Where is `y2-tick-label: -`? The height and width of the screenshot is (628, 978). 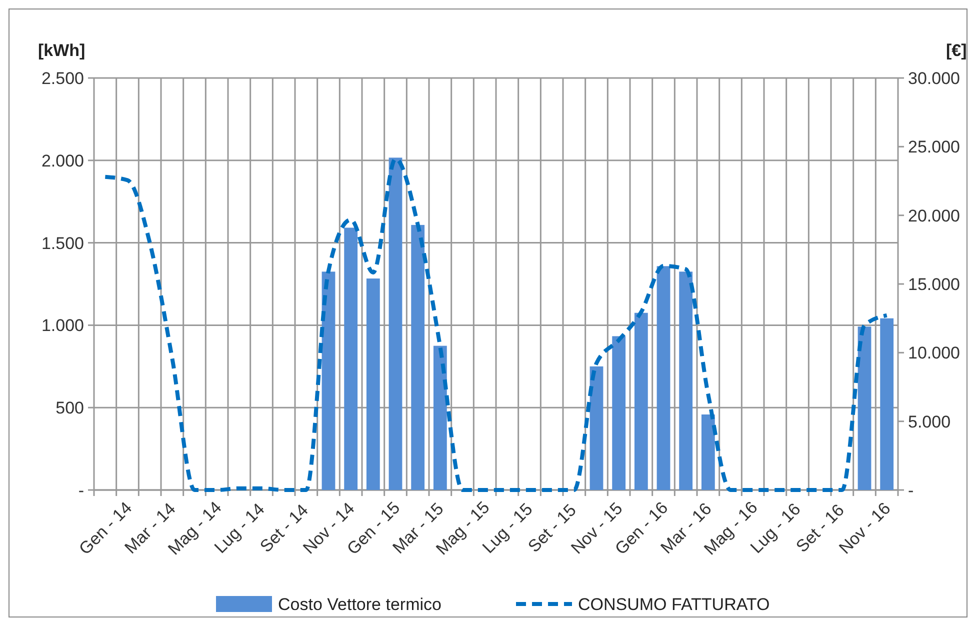 y2-tick-label: - is located at coordinates (911, 490).